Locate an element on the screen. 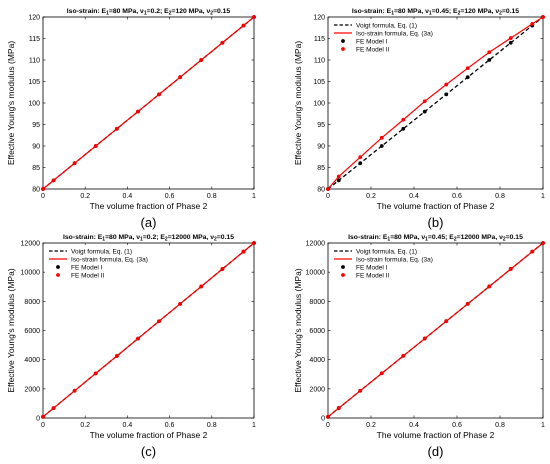  x-axis-label: The volume fraction of Phase 2 is located at coordinates (149, 206).